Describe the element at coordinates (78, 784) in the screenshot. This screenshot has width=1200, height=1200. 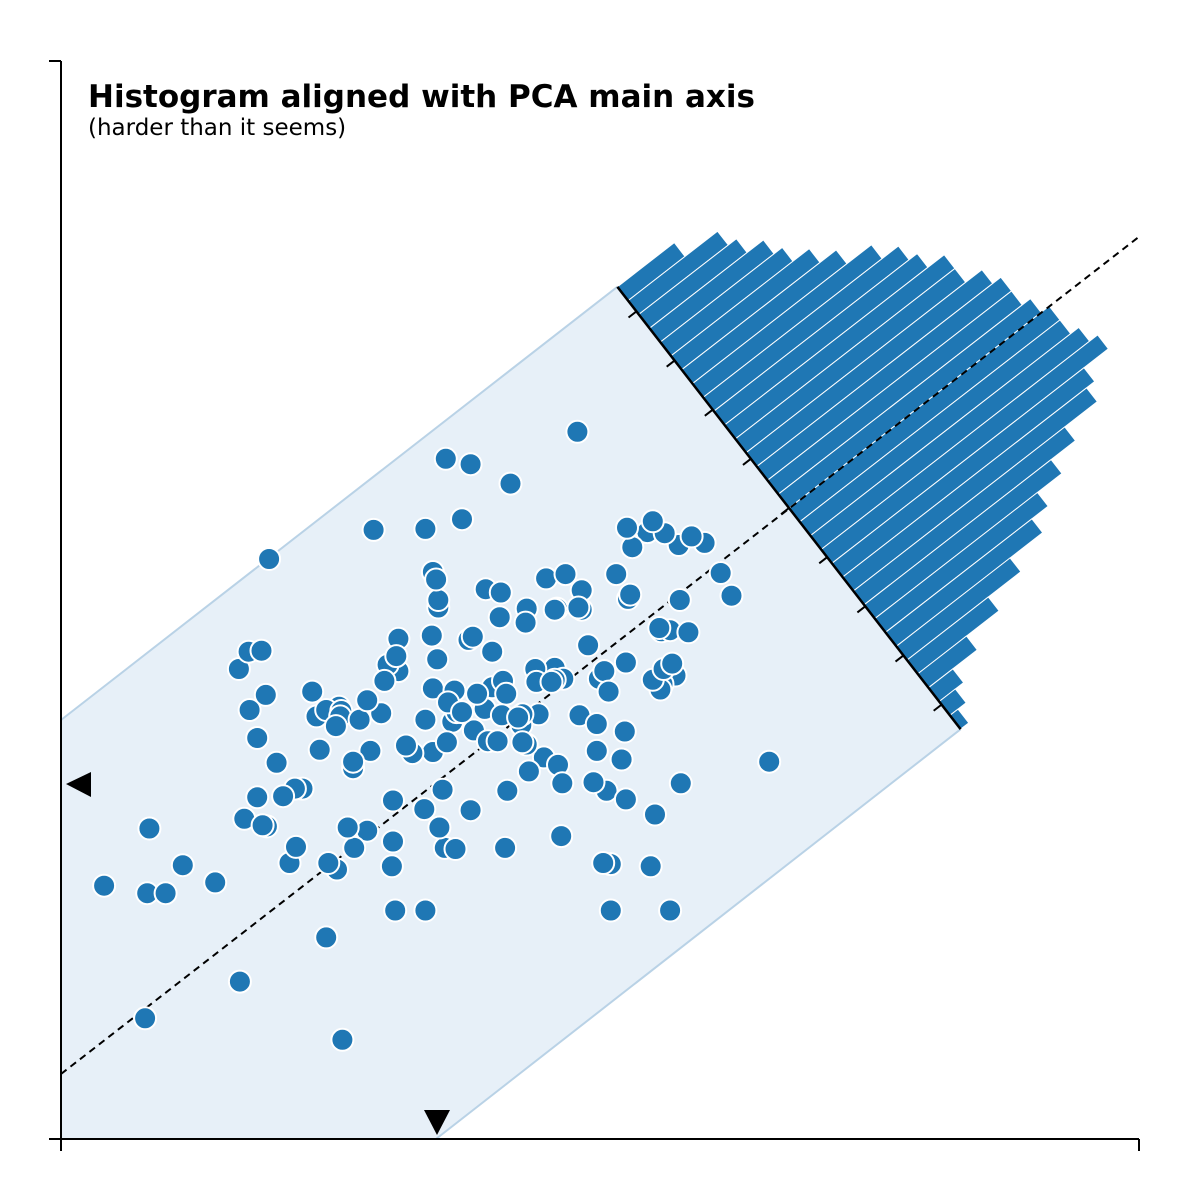
I see `y-marker-triangle` at that location.